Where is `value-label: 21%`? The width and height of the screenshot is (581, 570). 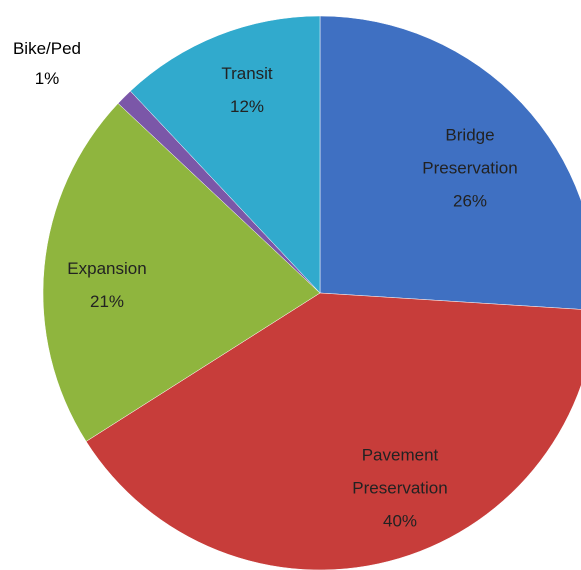 value-label: 21% is located at coordinates (107, 301).